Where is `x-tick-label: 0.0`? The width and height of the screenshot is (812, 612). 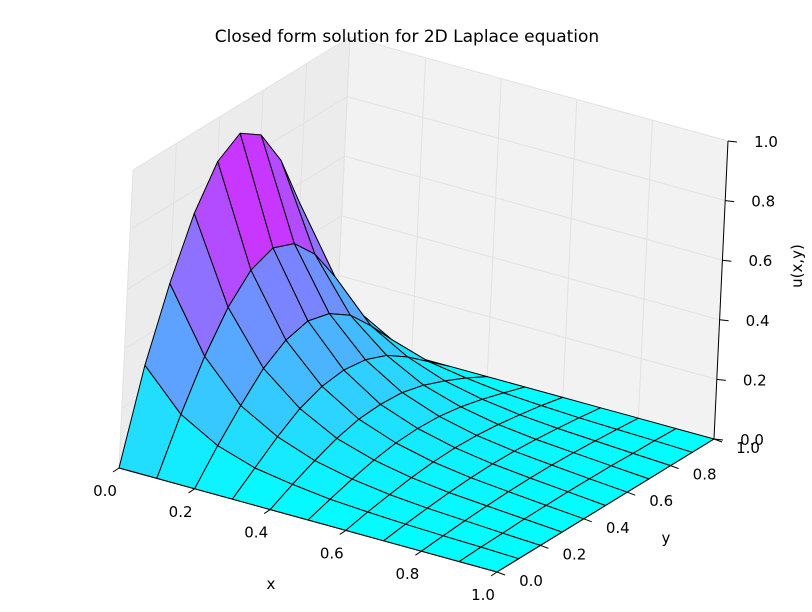 x-tick-label: 0.0 is located at coordinates (105, 491).